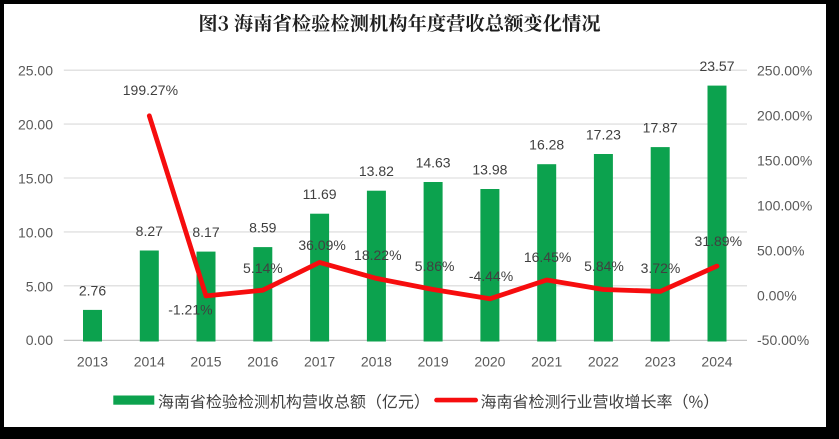 This screenshot has height=439, width=839. I want to click on svg-text: 20.00, so click(35, 125).